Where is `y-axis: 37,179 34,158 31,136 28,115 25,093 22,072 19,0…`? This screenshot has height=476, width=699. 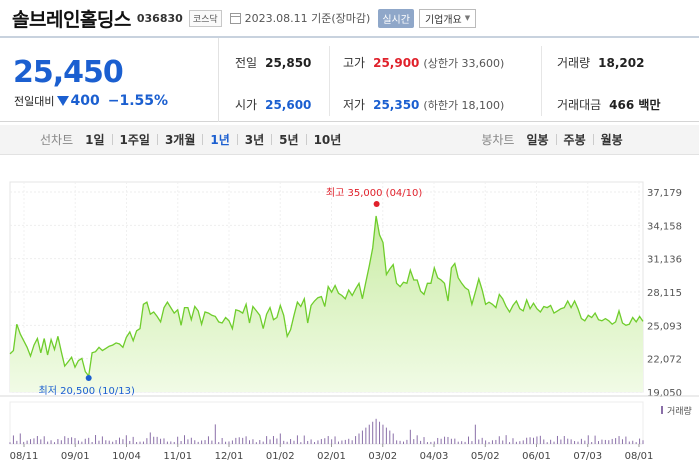
y-axis: 37,179 34,158 31,136 28,115 25,093 22,072 19,0… is located at coordinates (664, 293).